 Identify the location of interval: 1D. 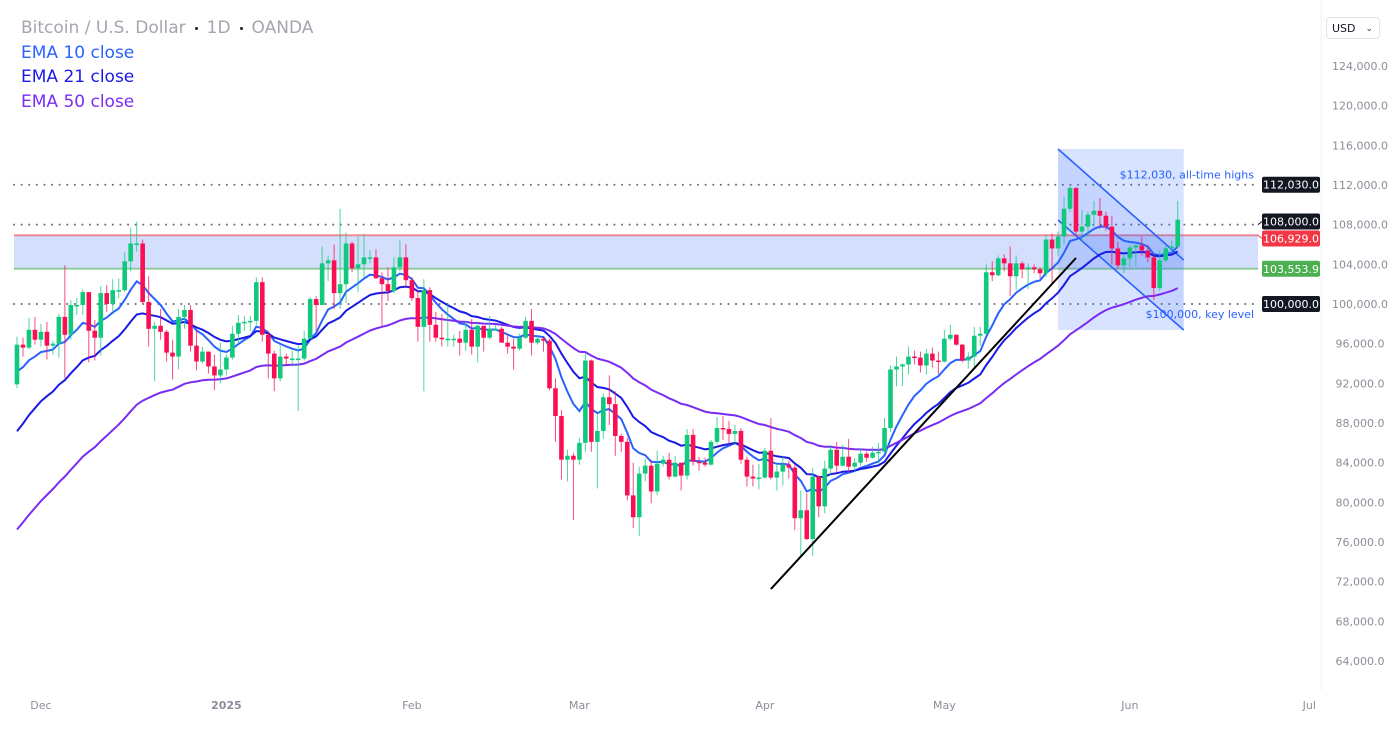
(218, 28).